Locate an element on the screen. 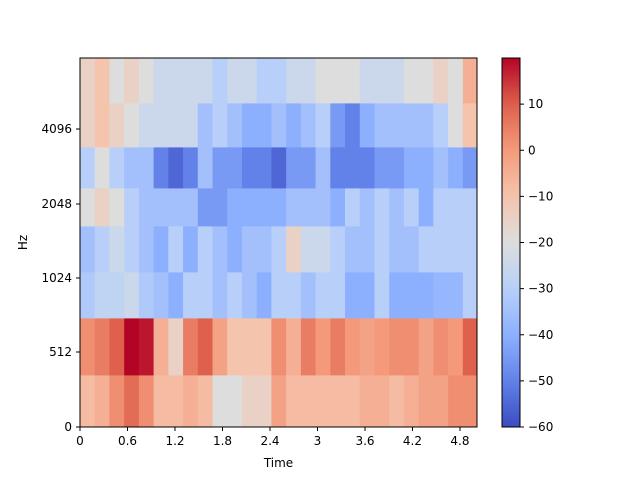 This screenshot has width=640, height=480. x-tick-label: 1.8 is located at coordinates (222, 441).